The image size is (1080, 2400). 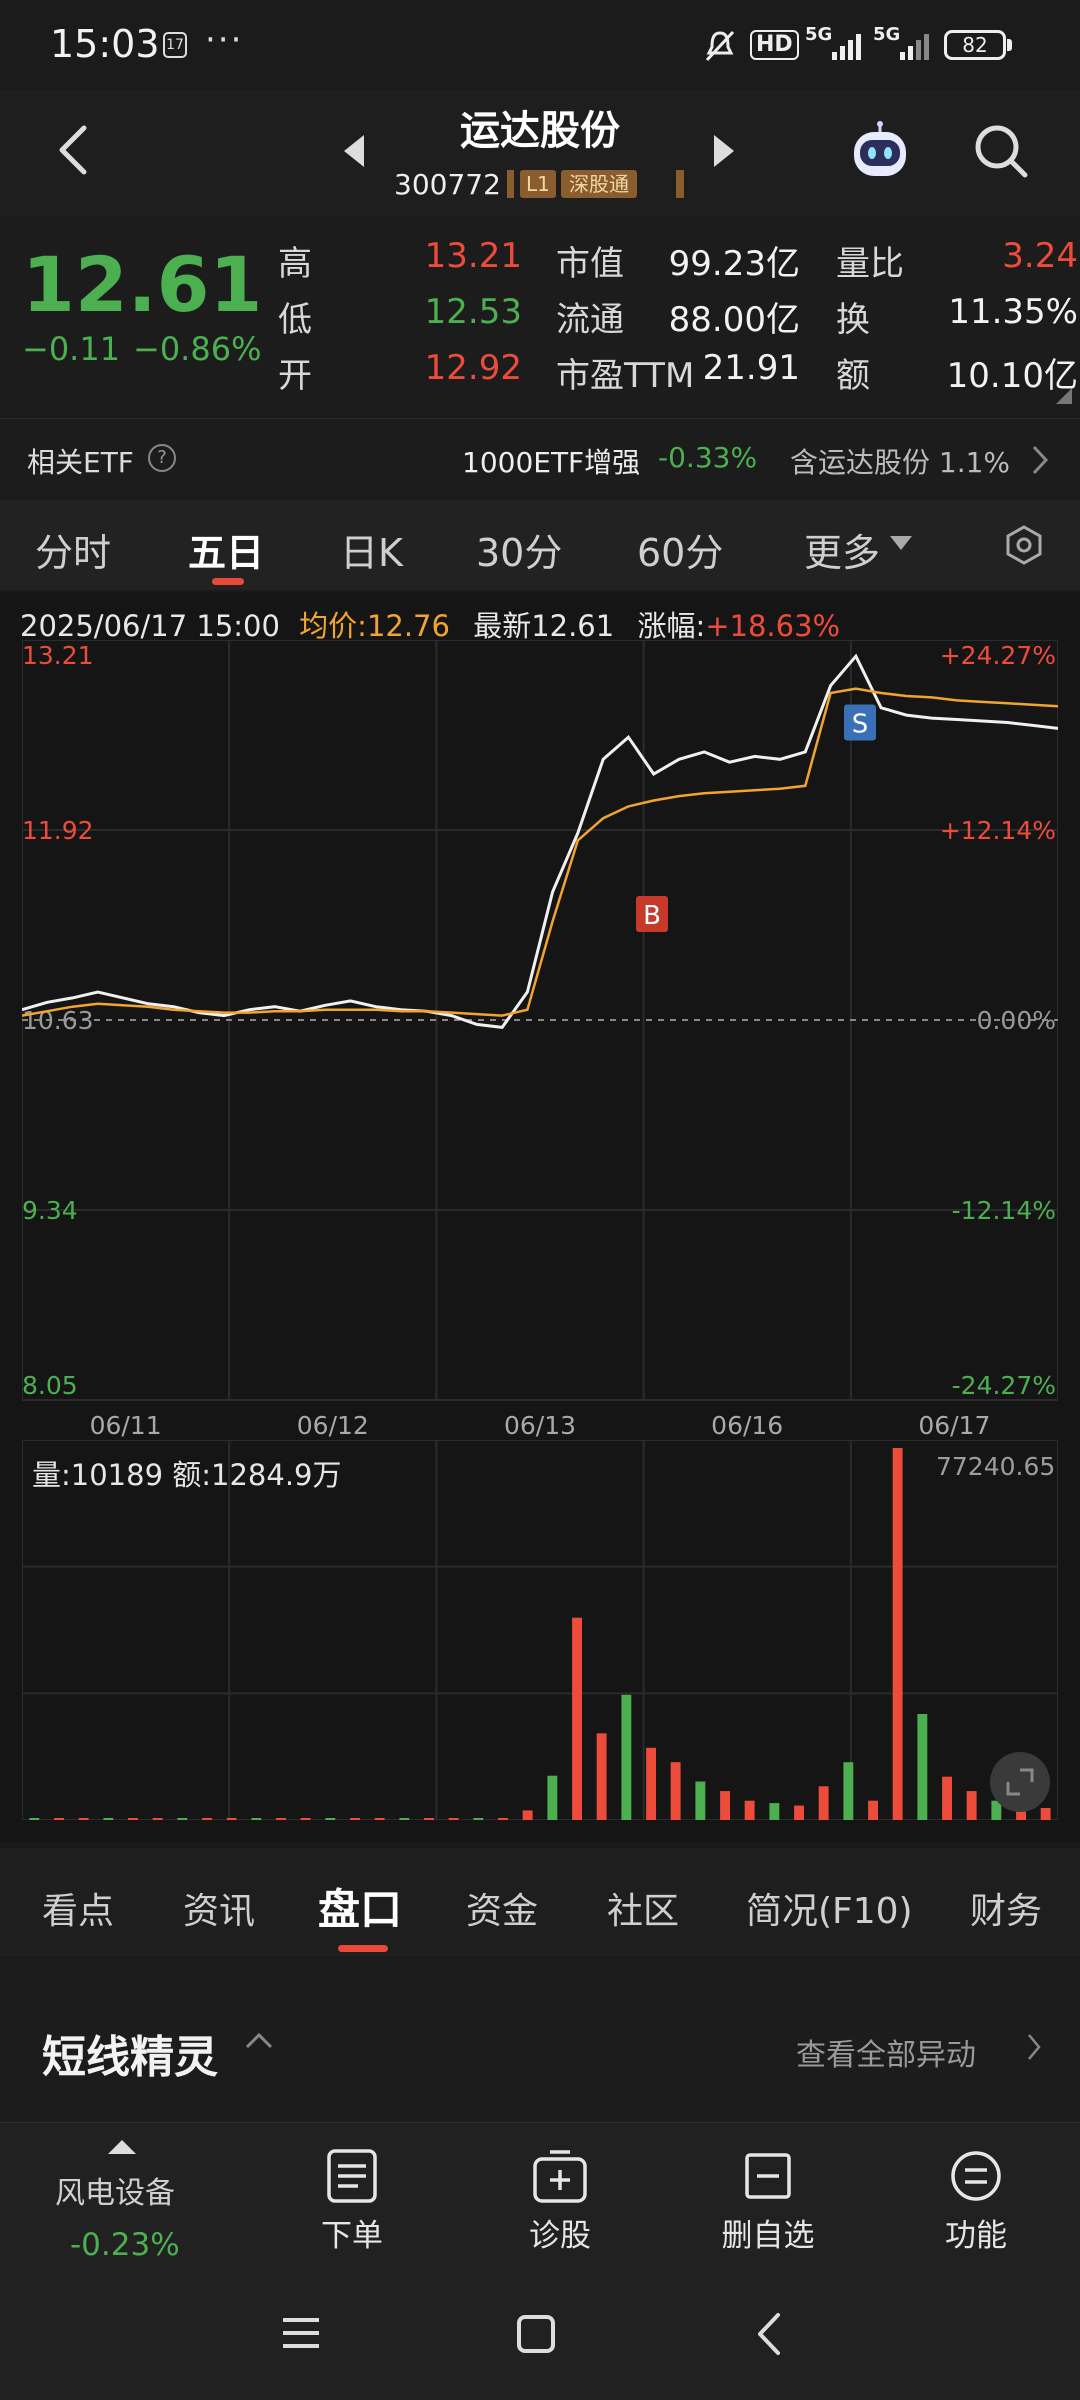 I want to click on prev-stock-icon, so click(x=354, y=151).